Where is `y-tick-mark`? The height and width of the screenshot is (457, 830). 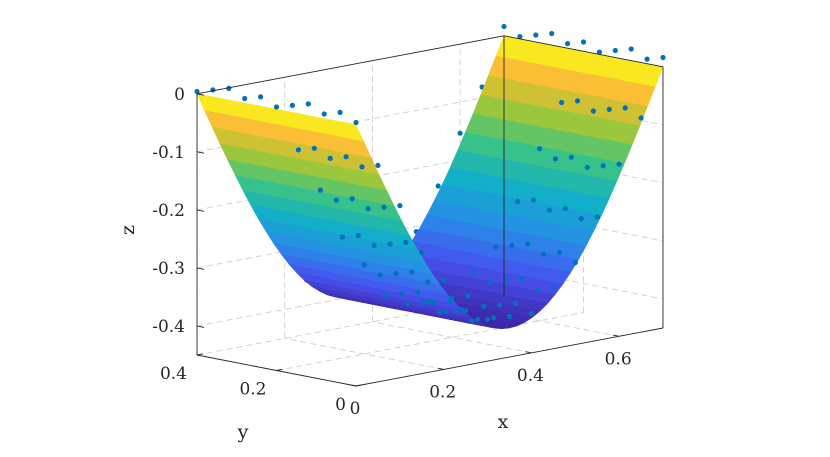
y-tick-mark is located at coordinates (200, 354).